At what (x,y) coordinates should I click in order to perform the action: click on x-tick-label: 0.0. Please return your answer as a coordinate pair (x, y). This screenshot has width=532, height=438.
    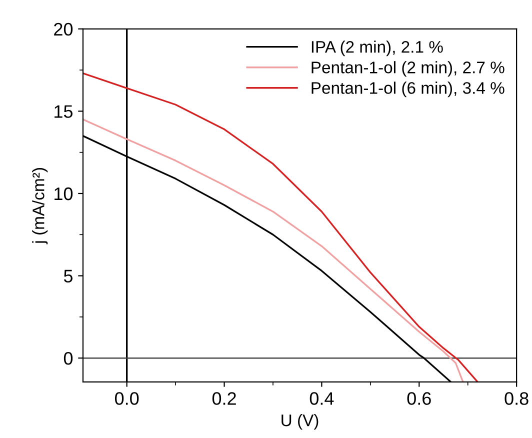
    Looking at the image, I should click on (126, 398).